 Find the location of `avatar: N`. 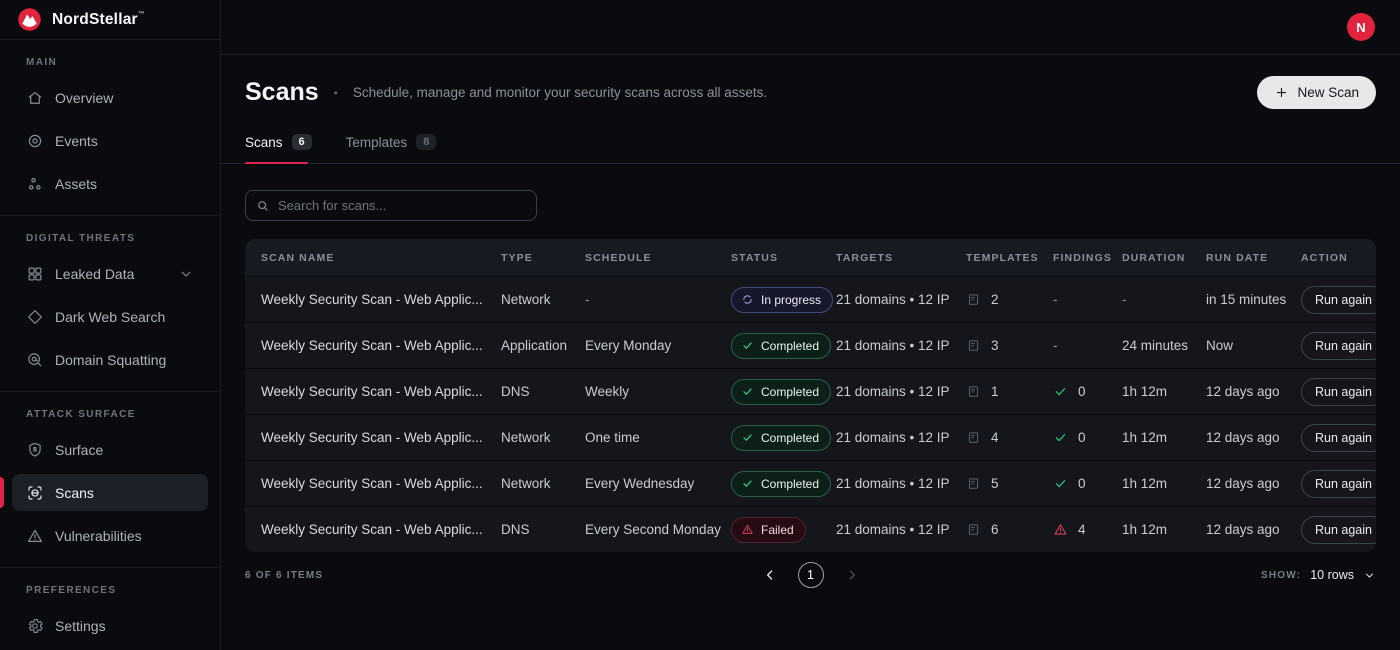

avatar: N is located at coordinates (1361, 27).